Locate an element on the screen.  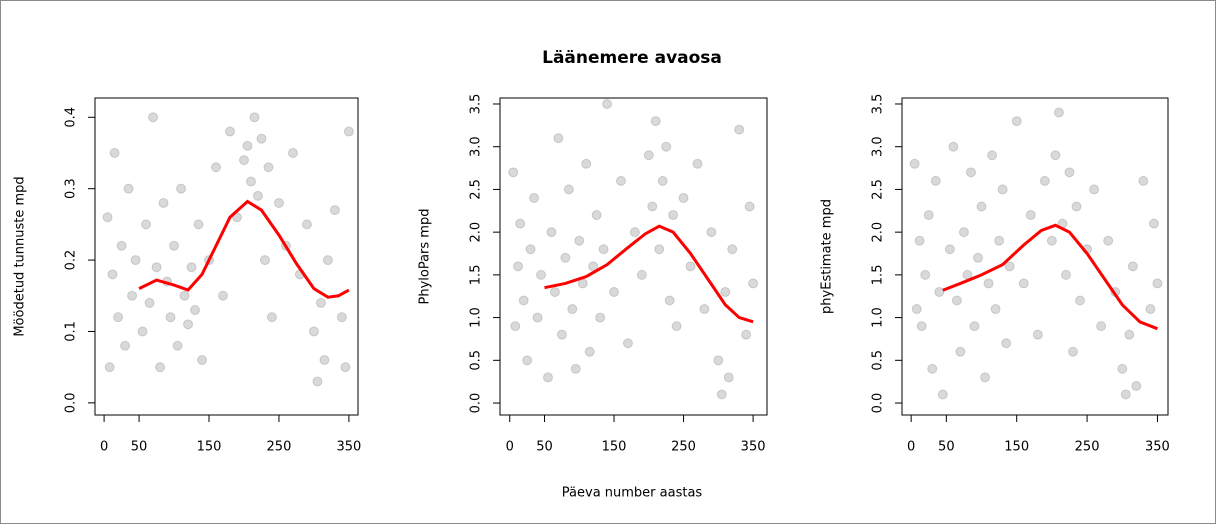
y-axis-label: Möödetud tunnuste mpd is located at coordinates (20, 256).